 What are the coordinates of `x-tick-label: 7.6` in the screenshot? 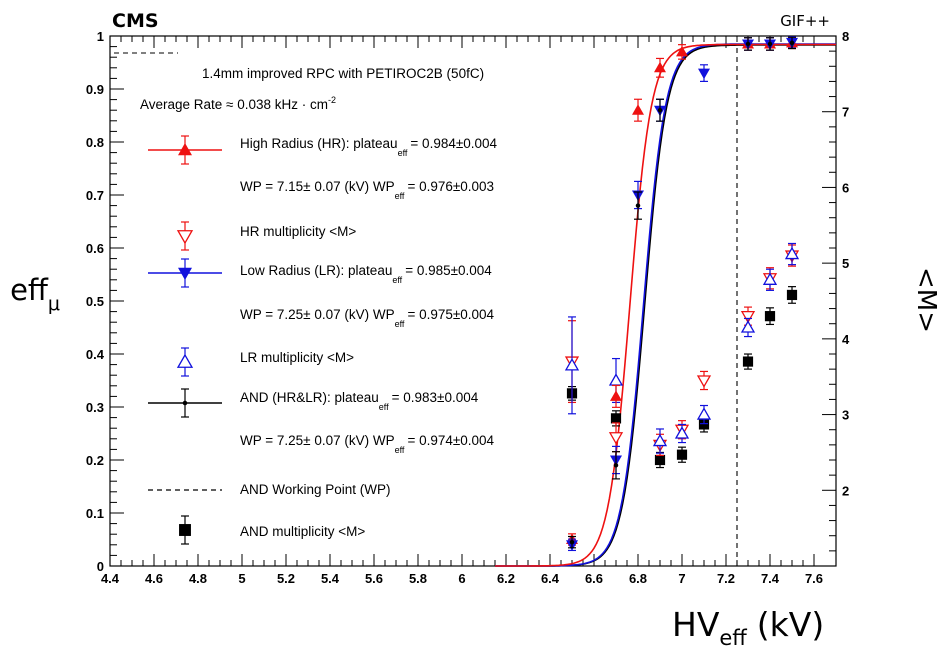 It's located at (814, 578).